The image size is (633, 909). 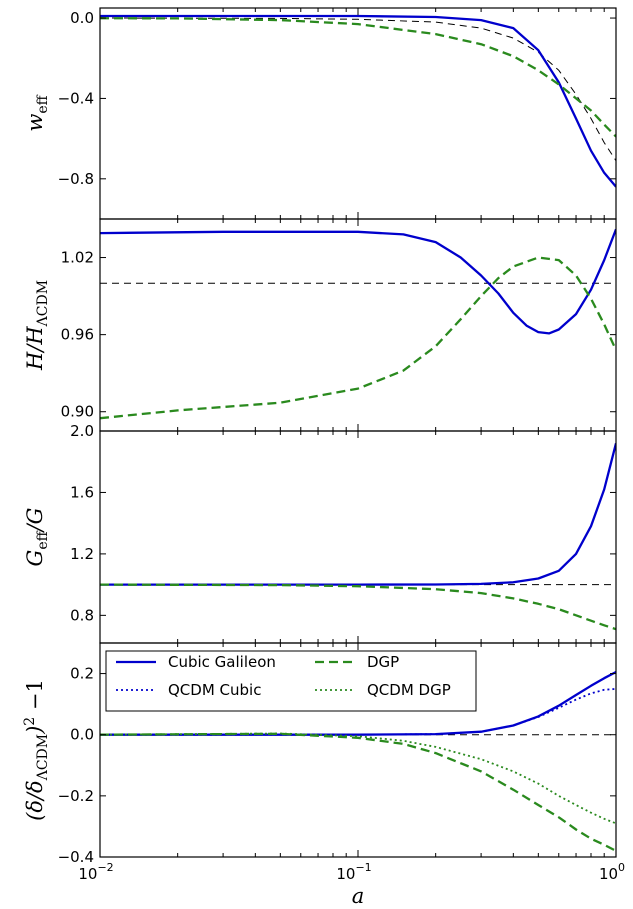 I want to click on y-axis-label: weff, so click(x=37, y=112).